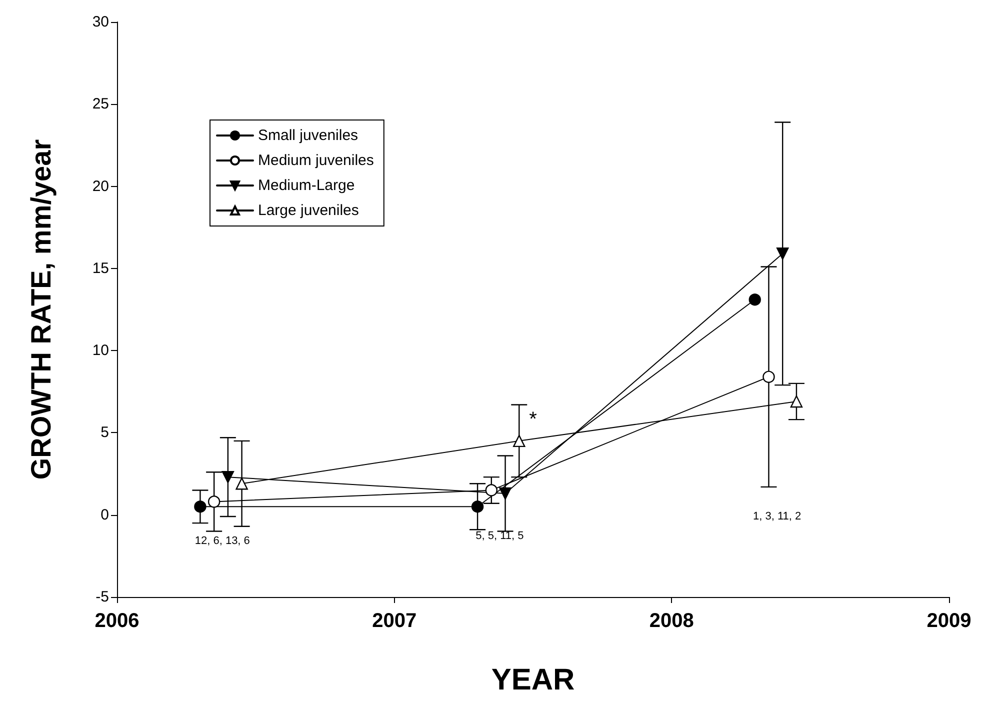 The image size is (985, 716). Describe the element at coordinates (100, 186) in the screenshot. I see `y-tick-label: 20` at that location.